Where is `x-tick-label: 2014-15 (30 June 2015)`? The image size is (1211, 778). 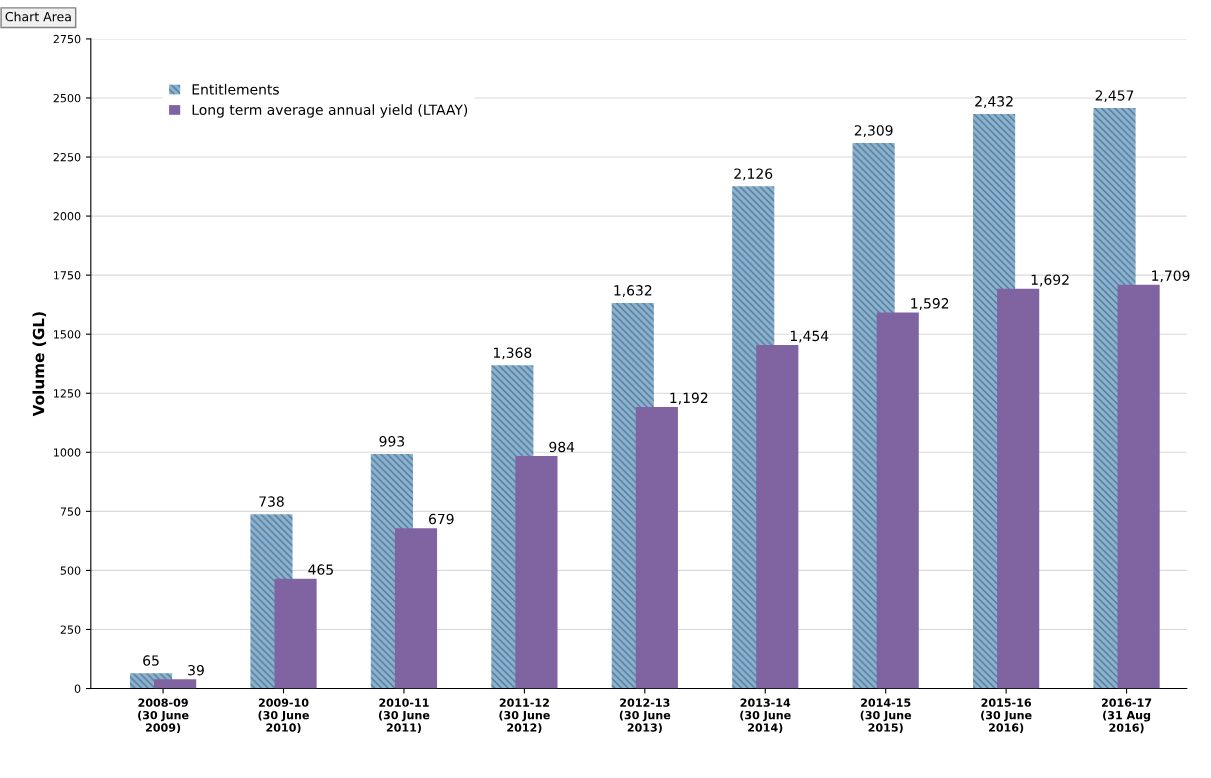 x-tick-label: 2014-15 (30 June 2015) is located at coordinates (886, 716).